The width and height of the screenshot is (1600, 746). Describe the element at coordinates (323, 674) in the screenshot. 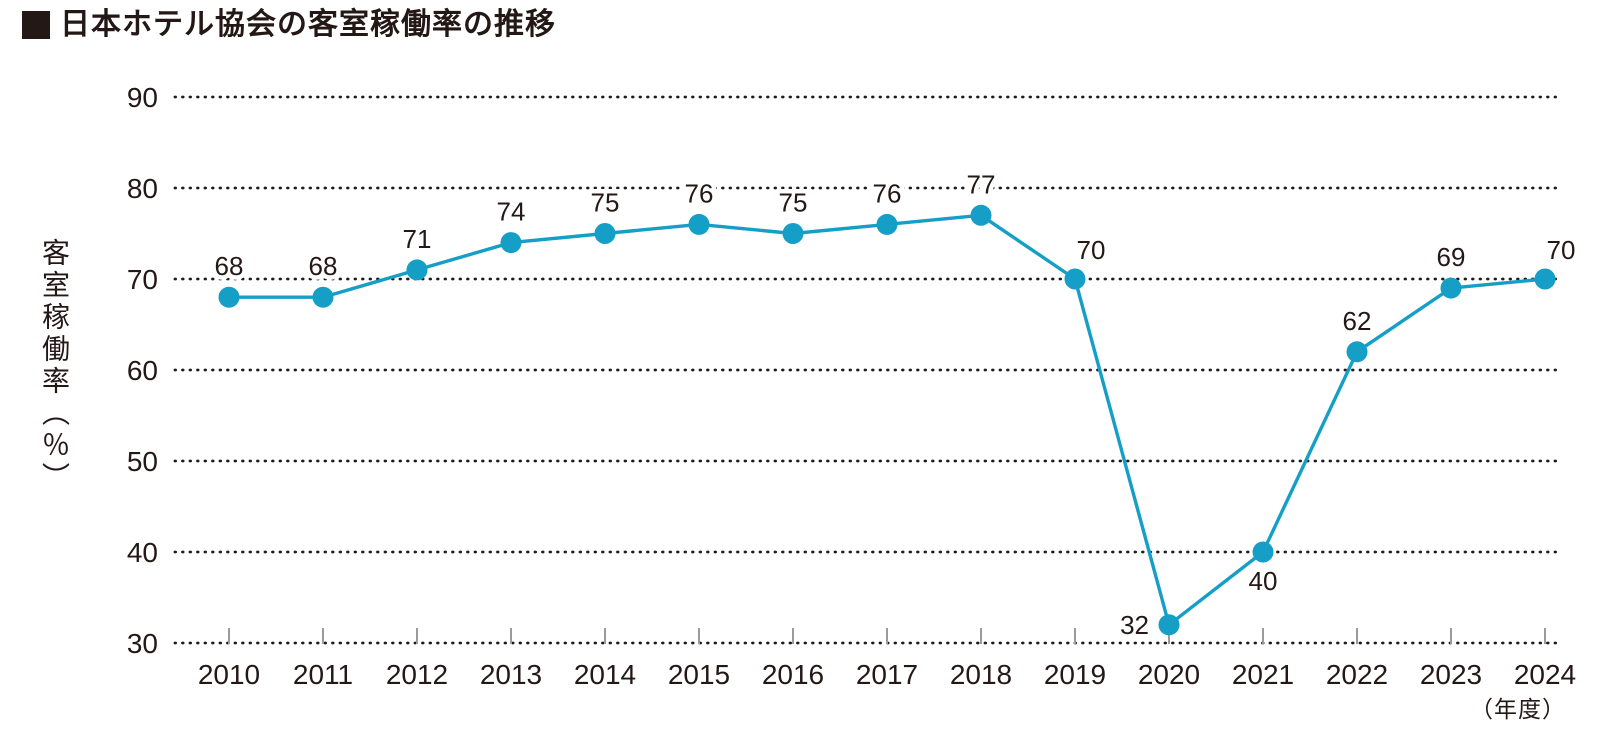

I see `x-tick-label: 2011` at that location.